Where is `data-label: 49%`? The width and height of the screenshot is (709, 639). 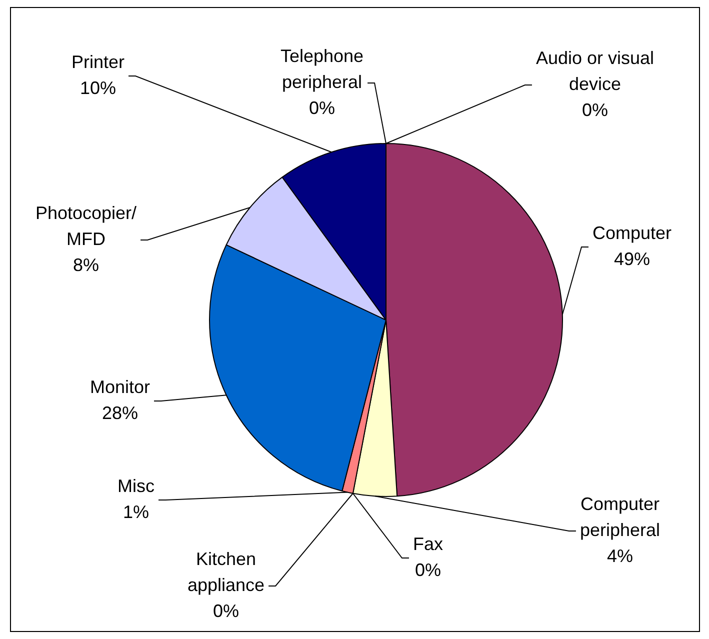 data-label: 49% is located at coordinates (632, 258).